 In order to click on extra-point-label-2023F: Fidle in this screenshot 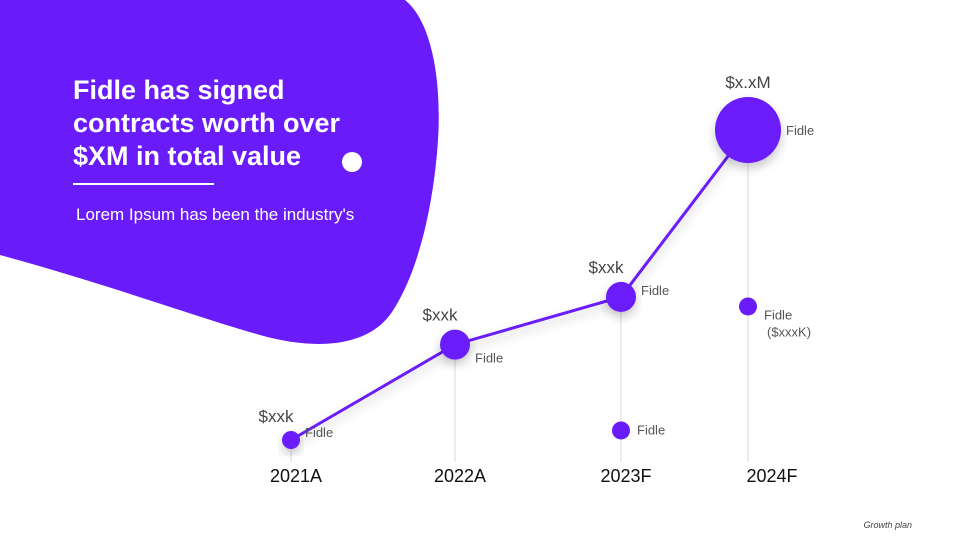, I will do `click(651, 429)`.